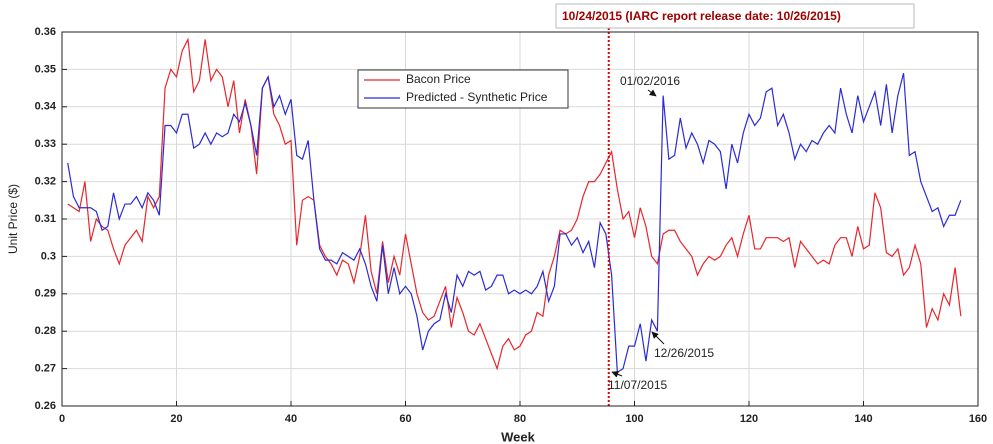 This screenshot has width=993, height=444. What do you see at coordinates (45, 219) in the screenshot?
I see `y-tick-label: 0.31` at bounding box center [45, 219].